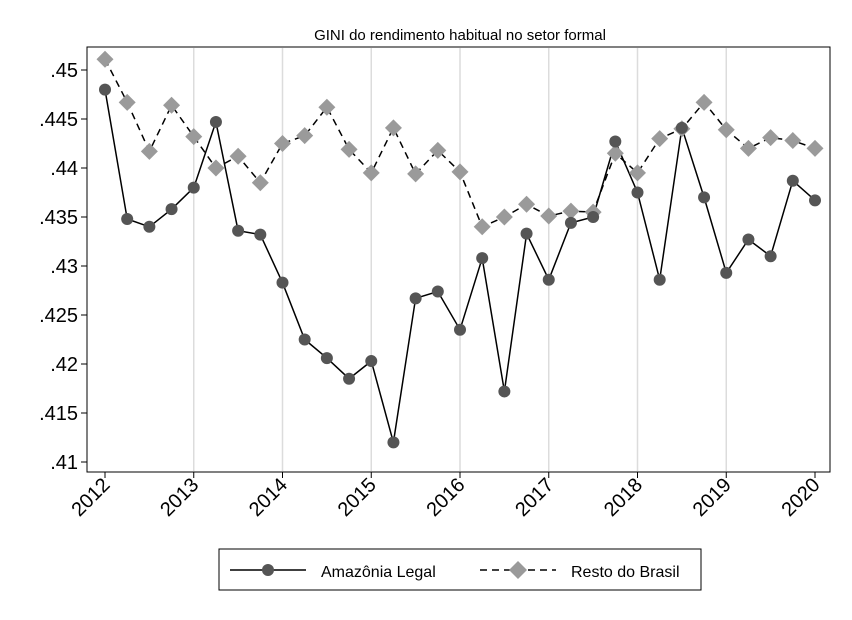 The width and height of the screenshot is (852, 620). Describe the element at coordinates (58, 218) in the screenshot. I see `y-tick-label: .435` at that location.